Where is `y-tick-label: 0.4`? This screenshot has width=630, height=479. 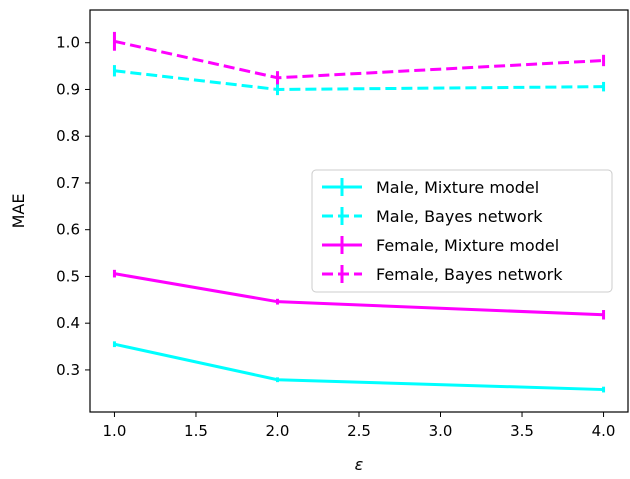
y-tick-label: 0.4 is located at coordinates (68, 323).